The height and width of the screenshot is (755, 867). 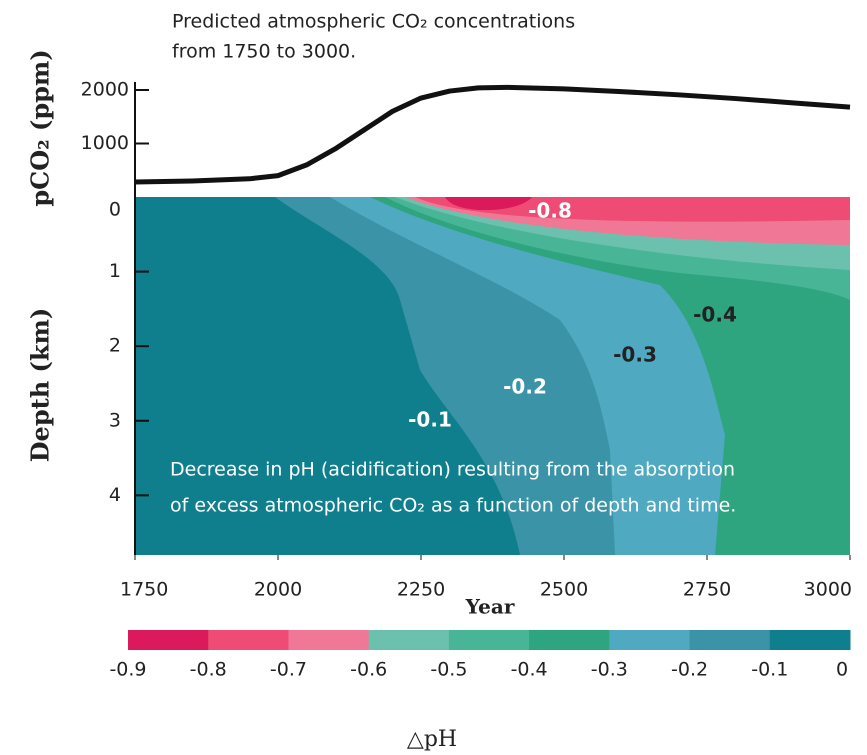 What do you see at coordinates (550, 211) in the screenshot?
I see `contour-label: -0.8` at bounding box center [550, 211].